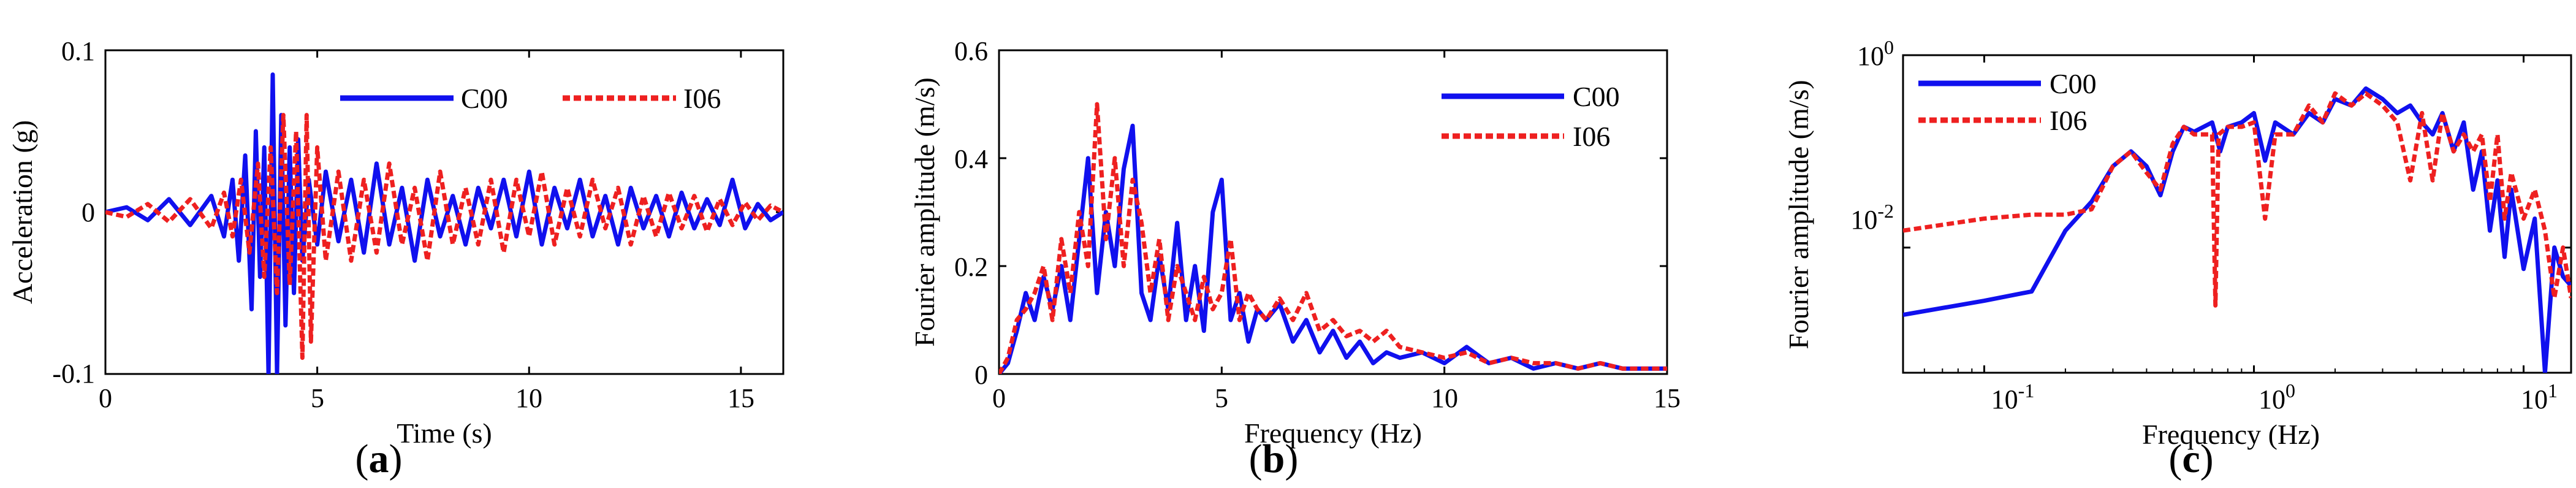 The width and height of the screenshot is (2576, 488). Describe the element at coordinates (2539, 396) in the screenshot. I see `panel-c-xtick-label: 10¹` at that location.